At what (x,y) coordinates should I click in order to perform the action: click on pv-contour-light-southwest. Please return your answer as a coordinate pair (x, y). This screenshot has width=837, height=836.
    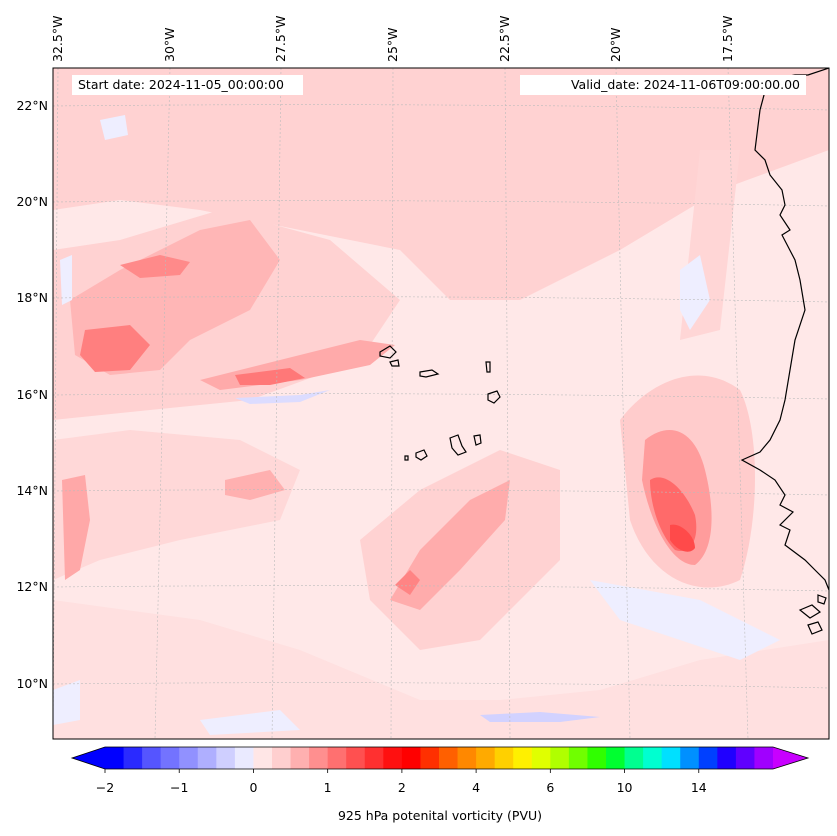
    Looking at the image, I should click on (176, 505).